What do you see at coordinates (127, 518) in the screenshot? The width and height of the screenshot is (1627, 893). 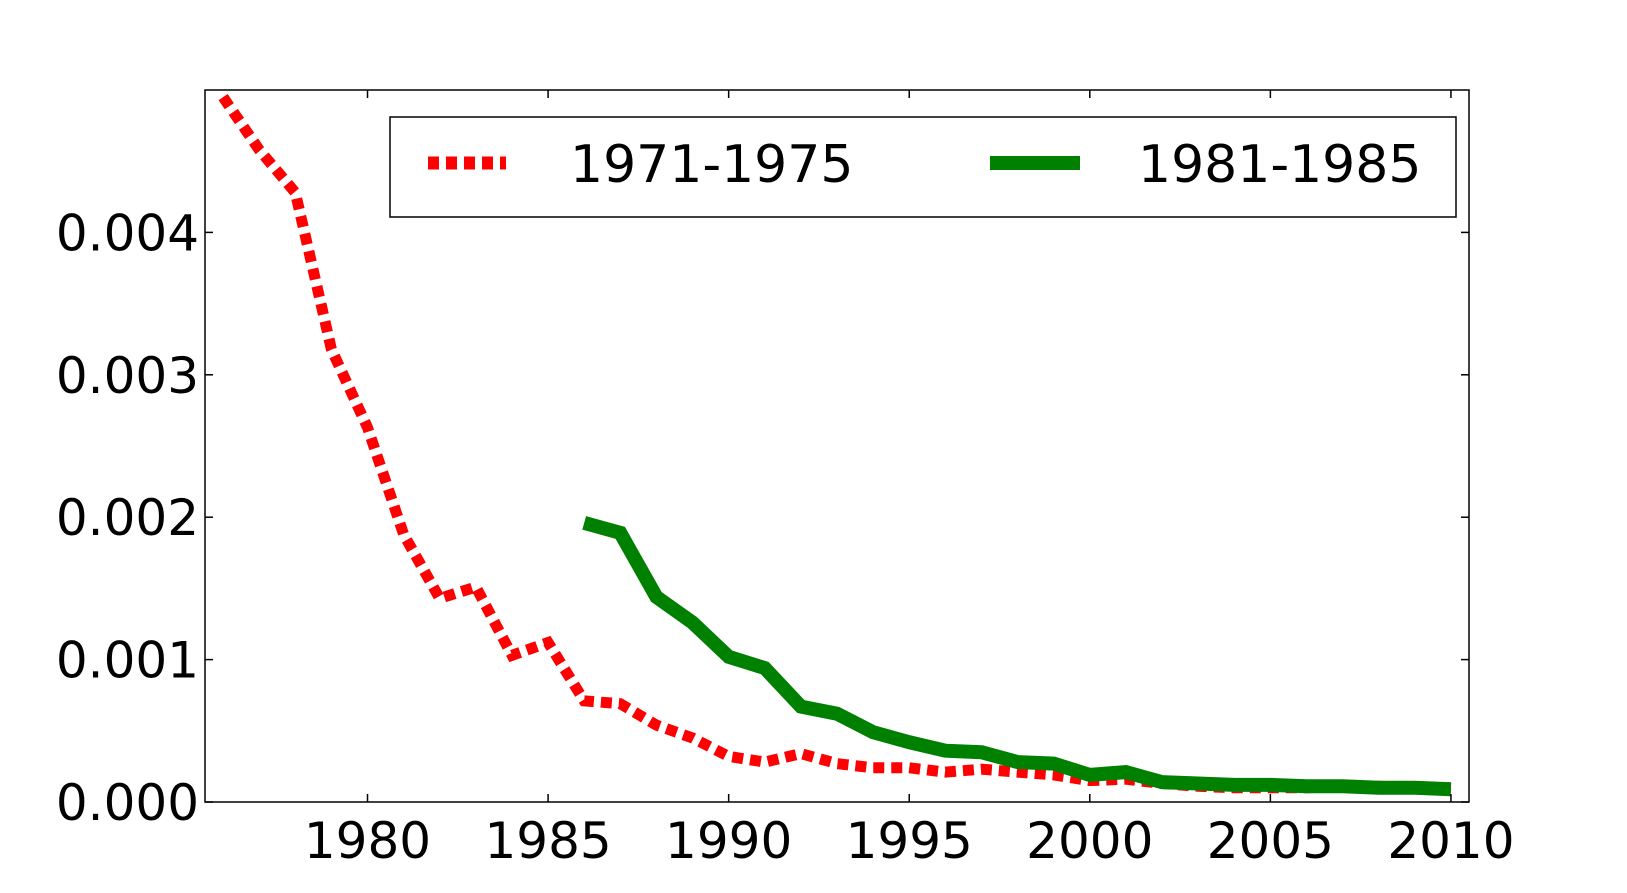 I see `y-tick-label: 0.002` at bounding box center [127, 518].